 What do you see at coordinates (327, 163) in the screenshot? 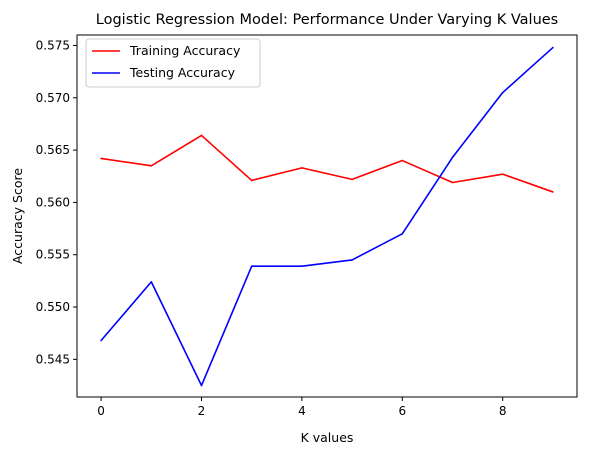
I see `training-accuracy-line` at bounding box center [327, 163].